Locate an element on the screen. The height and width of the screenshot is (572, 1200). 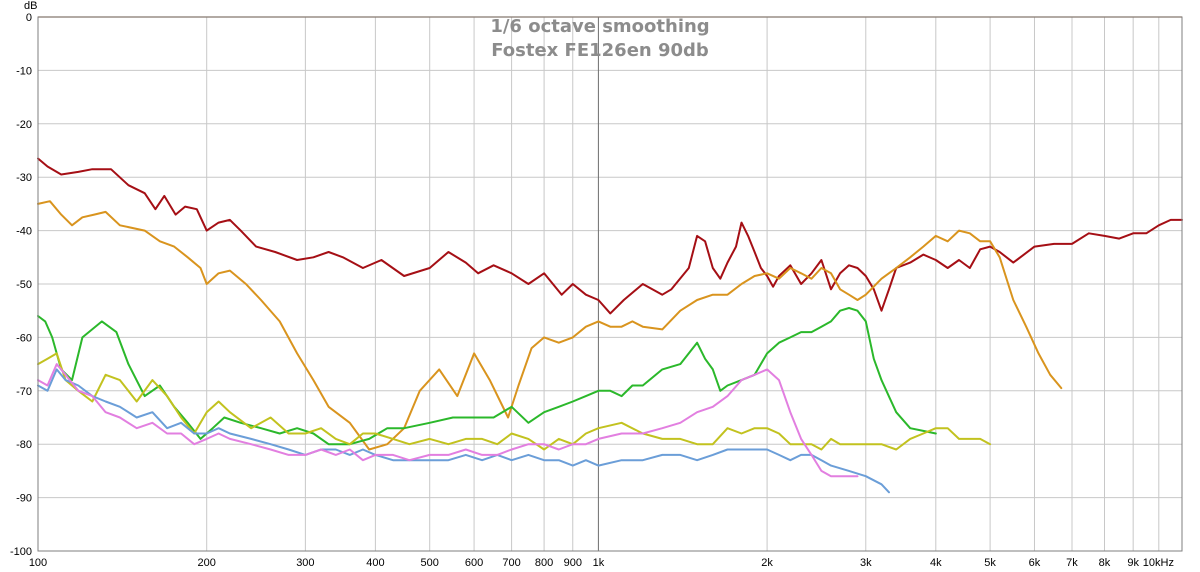
y-tick-label: -20 is located at coordinates (24, 125).